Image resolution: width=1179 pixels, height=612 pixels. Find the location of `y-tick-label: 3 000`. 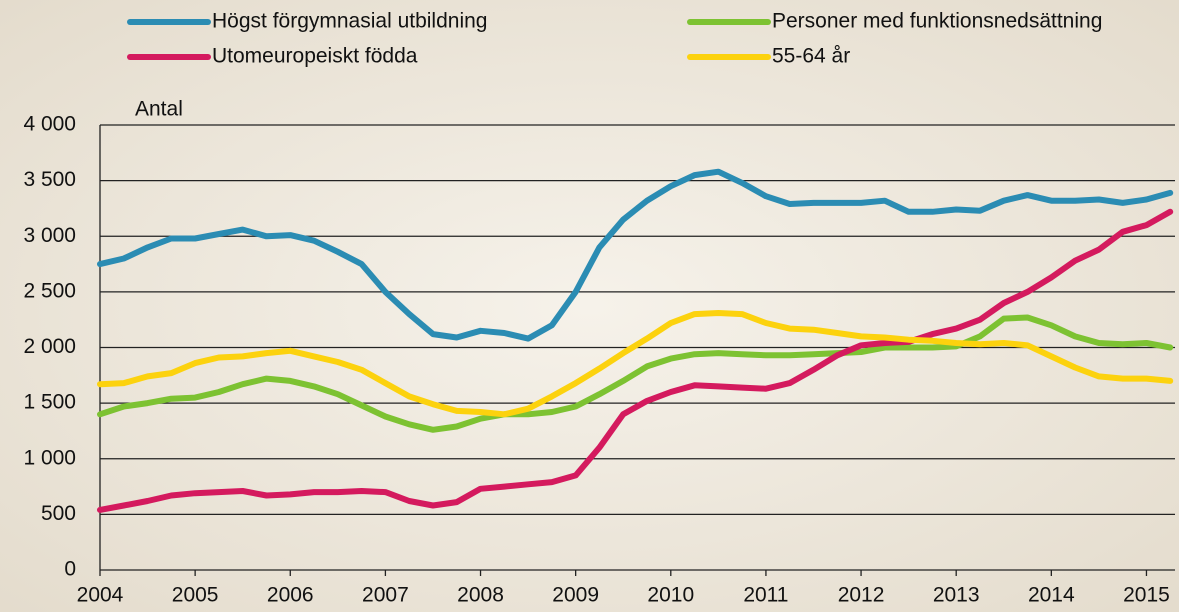

y-tick-label: 3 000 is located at coordinates (49, 235).